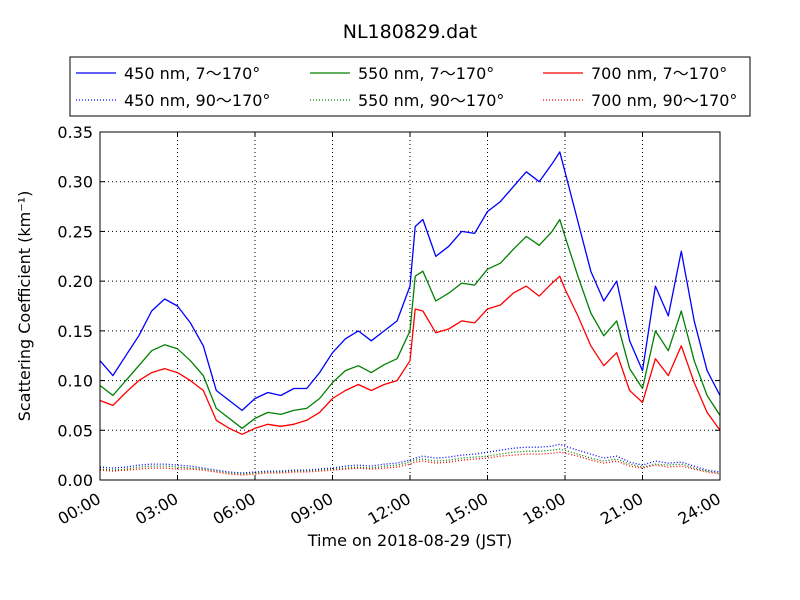 The image size is (800, 600). What do you see at coordinates (75, 430) in the screenshot?
I see `y-tick-label: 0.05` at bounding box center [75, 430].